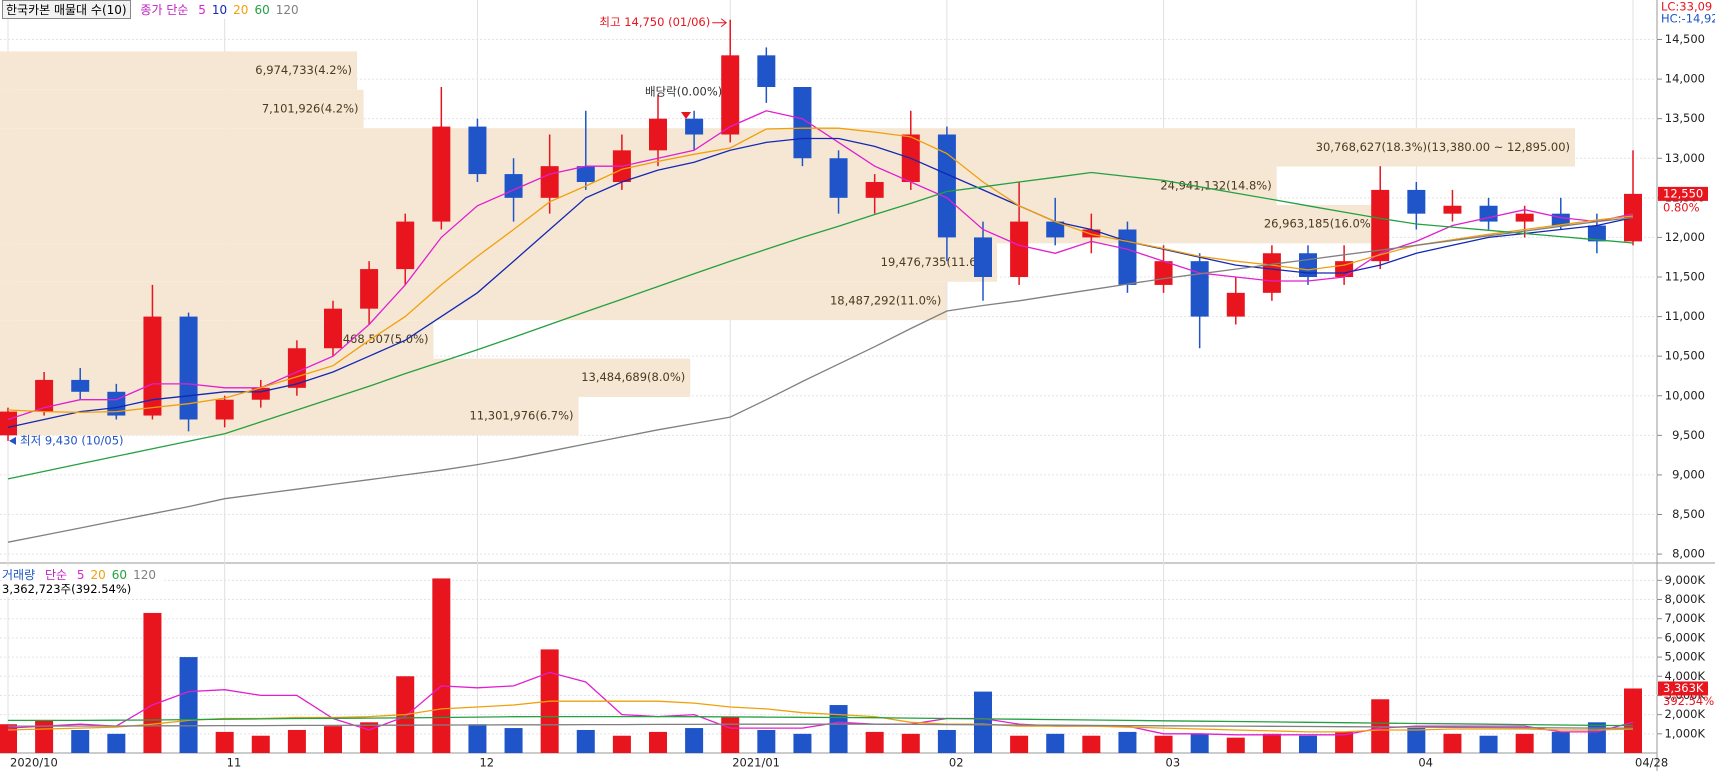 The width and height of the screenshot is (1715, 771). Describe the element at coordinates (936, 262) in the screenshot. I see `volume-profile-label: 19,476,735(11.6%)` at that location.